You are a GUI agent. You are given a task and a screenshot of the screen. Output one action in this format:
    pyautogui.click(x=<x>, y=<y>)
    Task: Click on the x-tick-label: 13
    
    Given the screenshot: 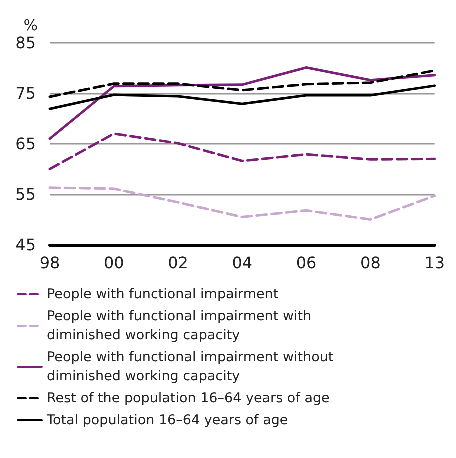 What is the action you would take?
    pyautogui.click(x=434, y=263)
    